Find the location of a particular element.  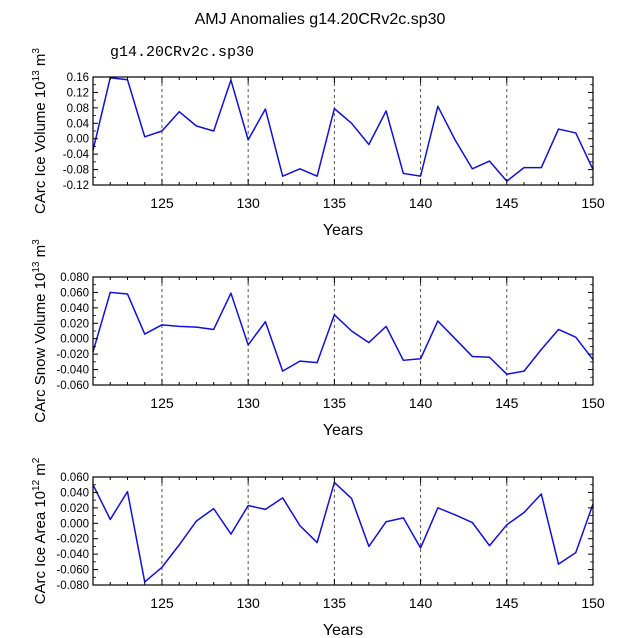

y-axis-label-superscript: 12 is located at coordinates (36, 485).